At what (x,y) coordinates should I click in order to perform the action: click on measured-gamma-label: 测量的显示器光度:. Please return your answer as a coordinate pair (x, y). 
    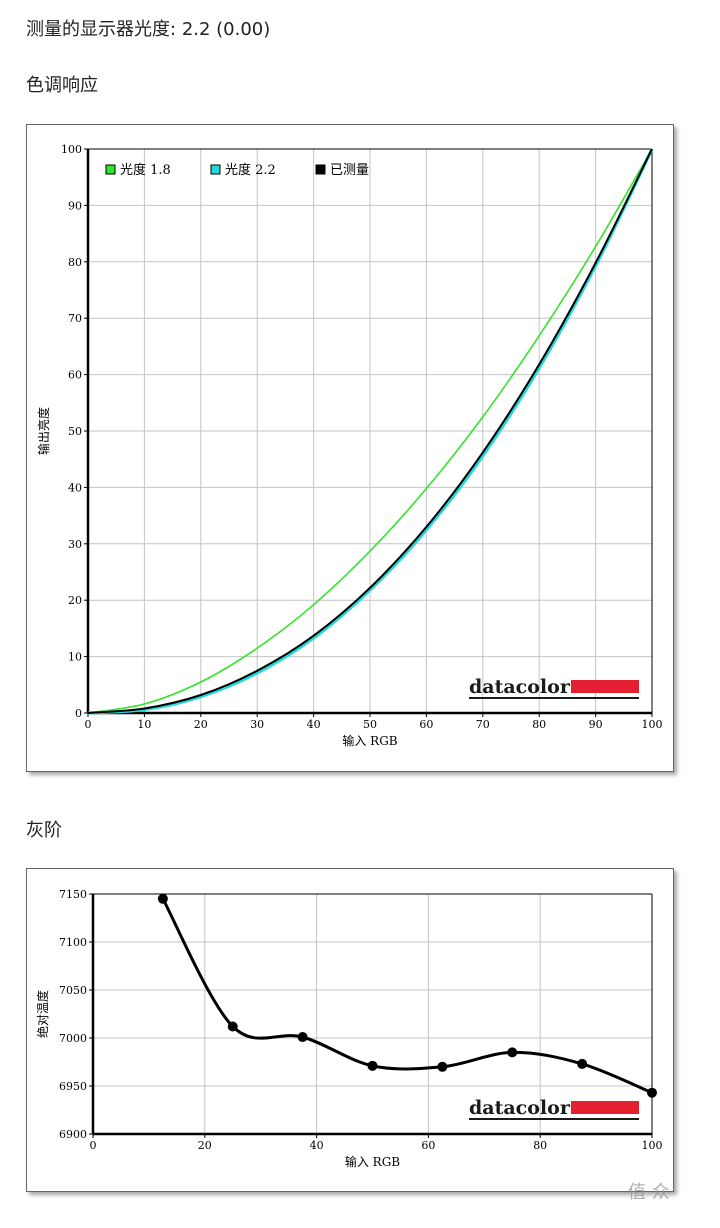
    Looking at the image, I should click on (101, 29).